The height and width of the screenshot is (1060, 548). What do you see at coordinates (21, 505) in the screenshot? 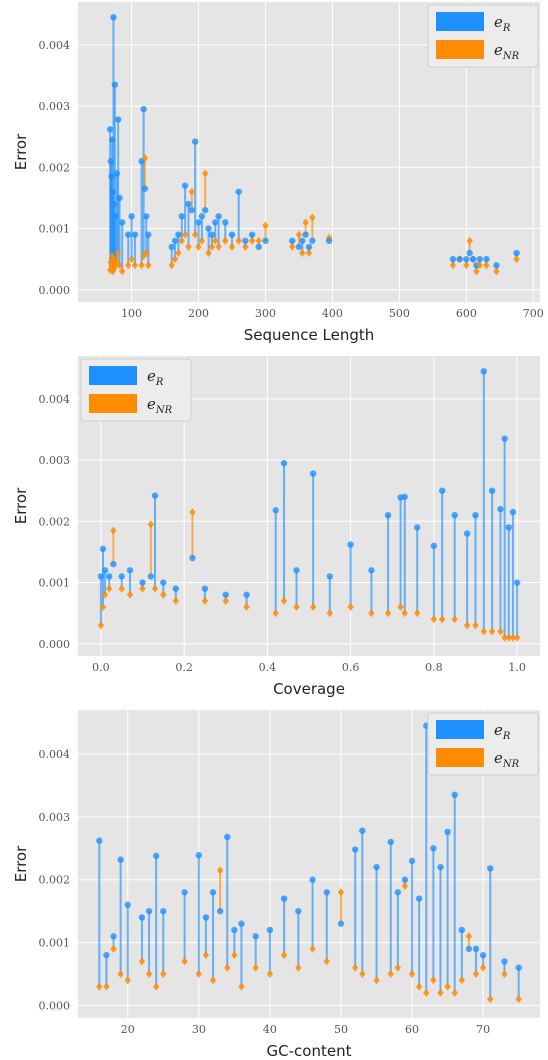
I see `y-axis-label: Error` at bounding box center [21, 505].